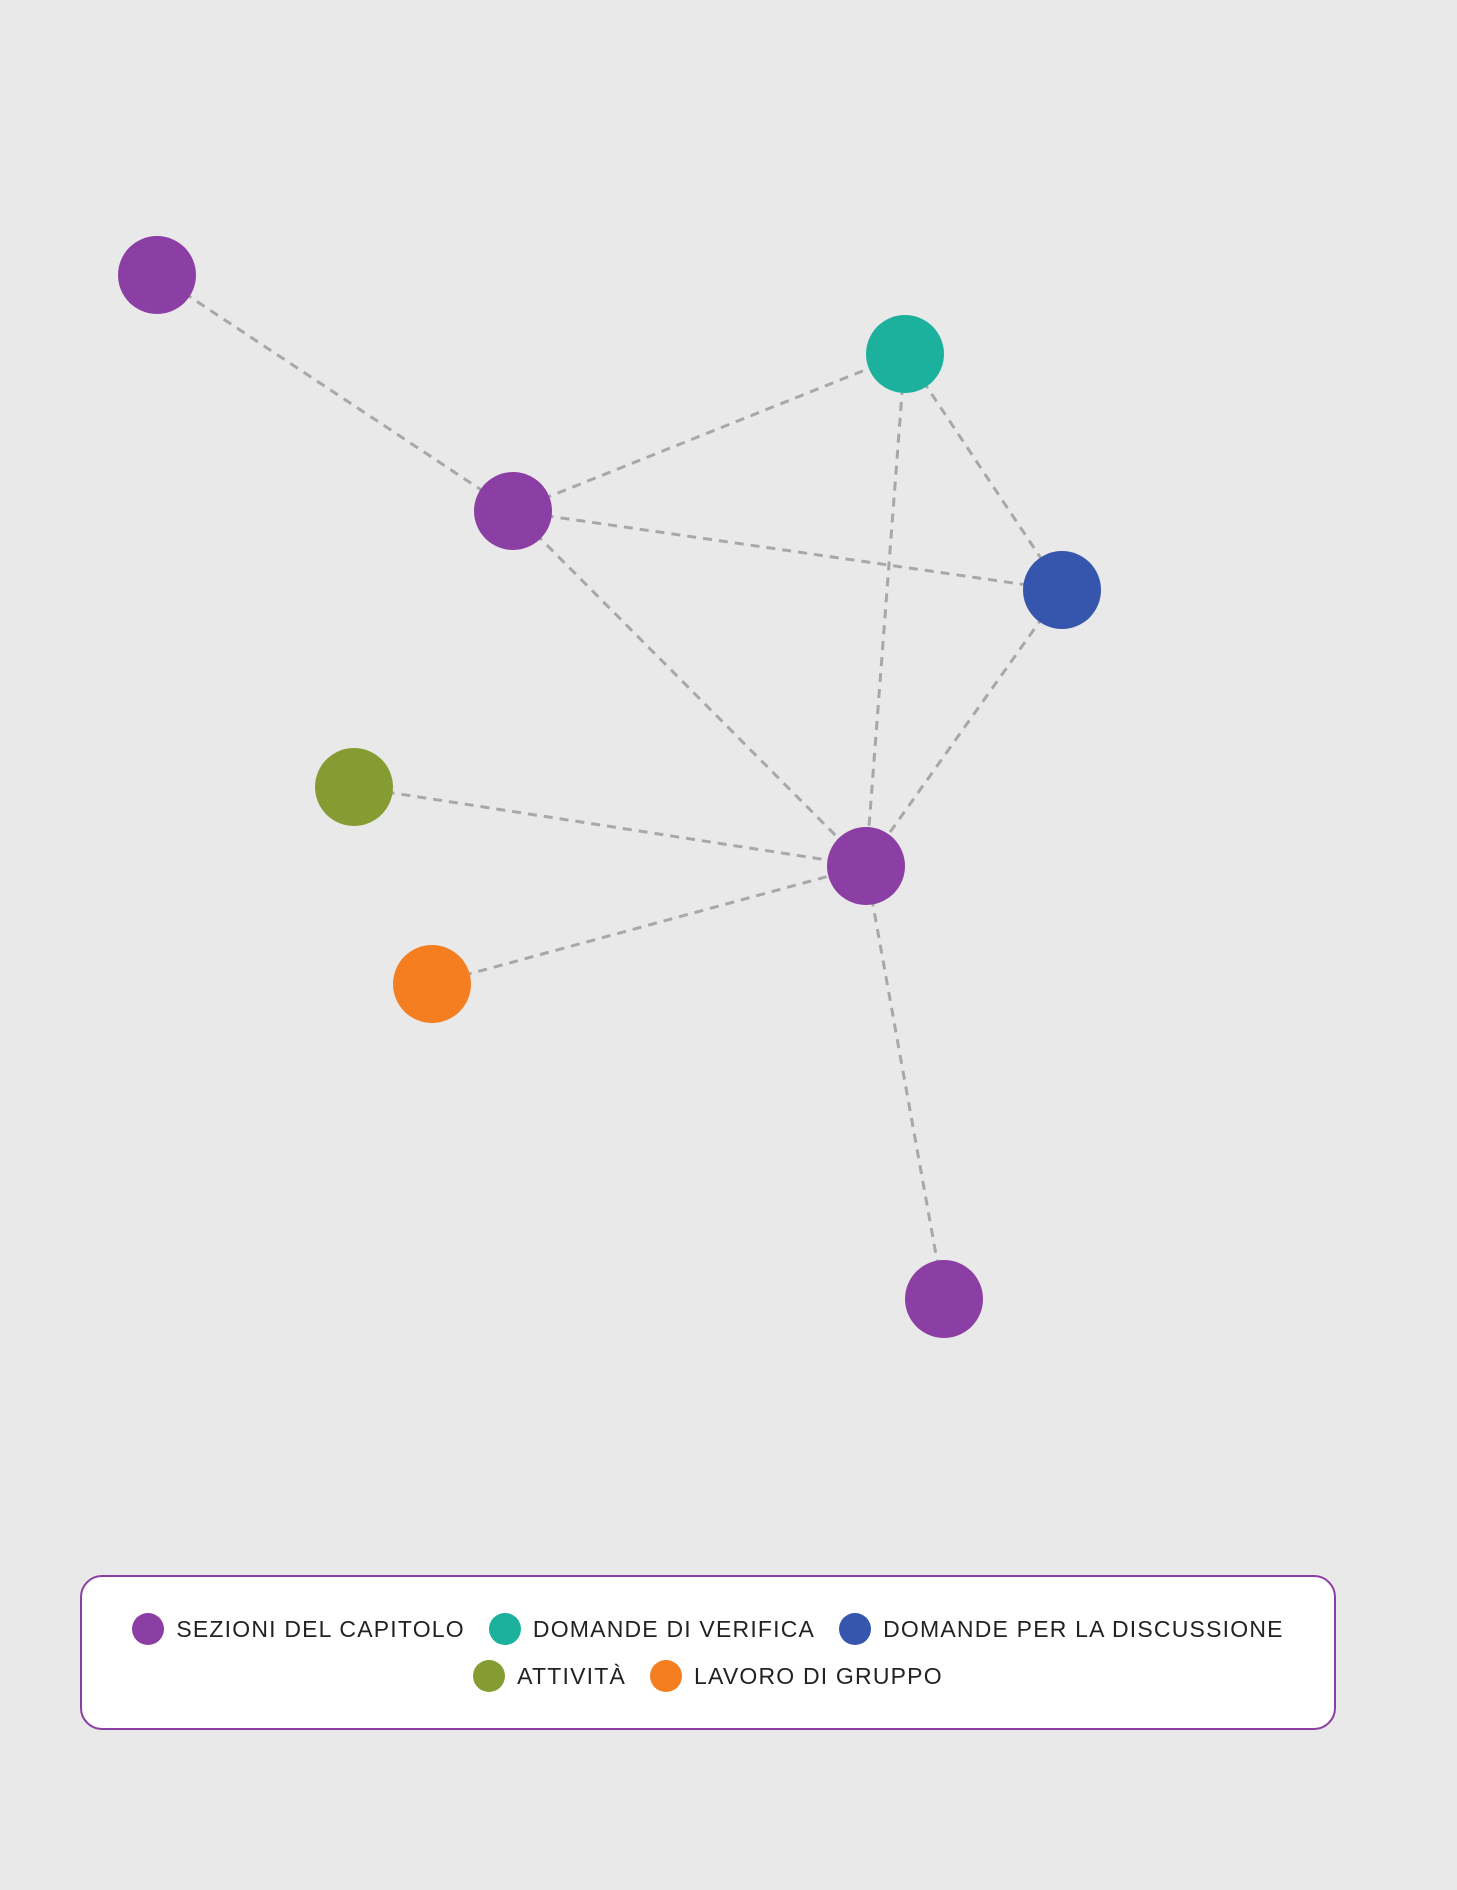 The height and width of the screenshot is (1890, 1457). Describe the element at coordinates (157, 275) in the screenshot. I see `node-s1` at that location.